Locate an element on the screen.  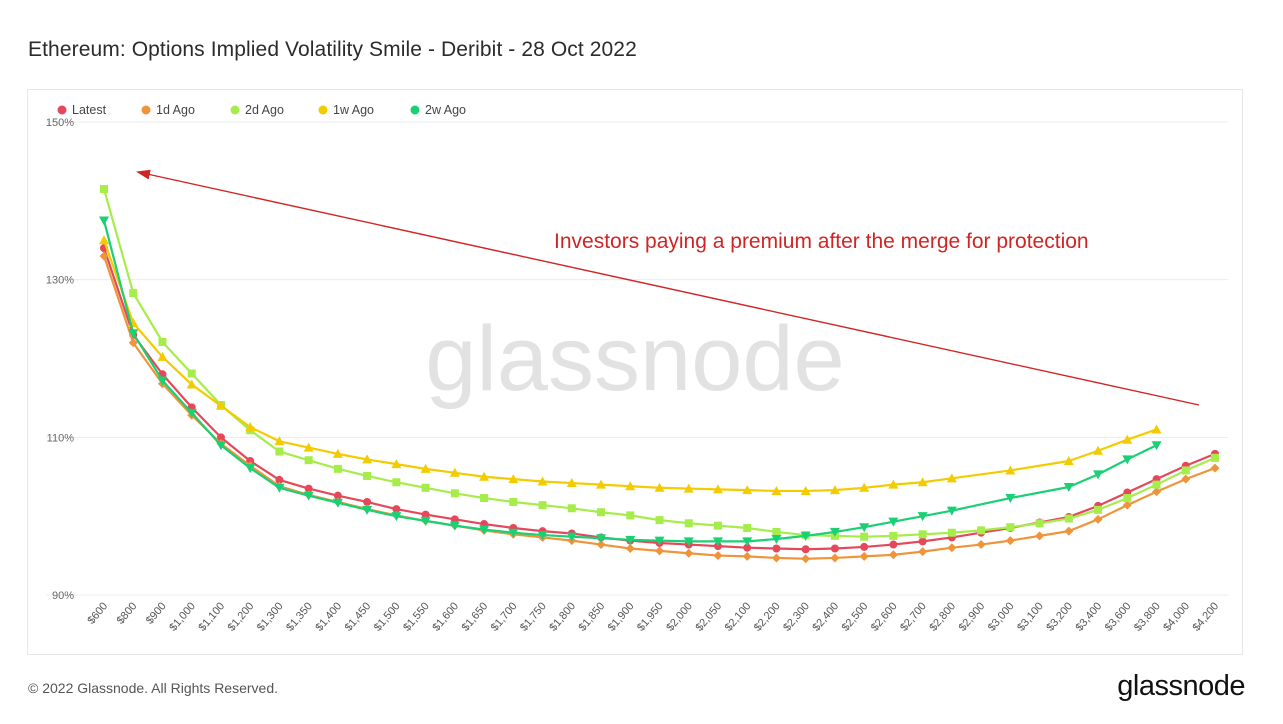
x-tick-label: $2,050 is located at coordinates (708, 616).